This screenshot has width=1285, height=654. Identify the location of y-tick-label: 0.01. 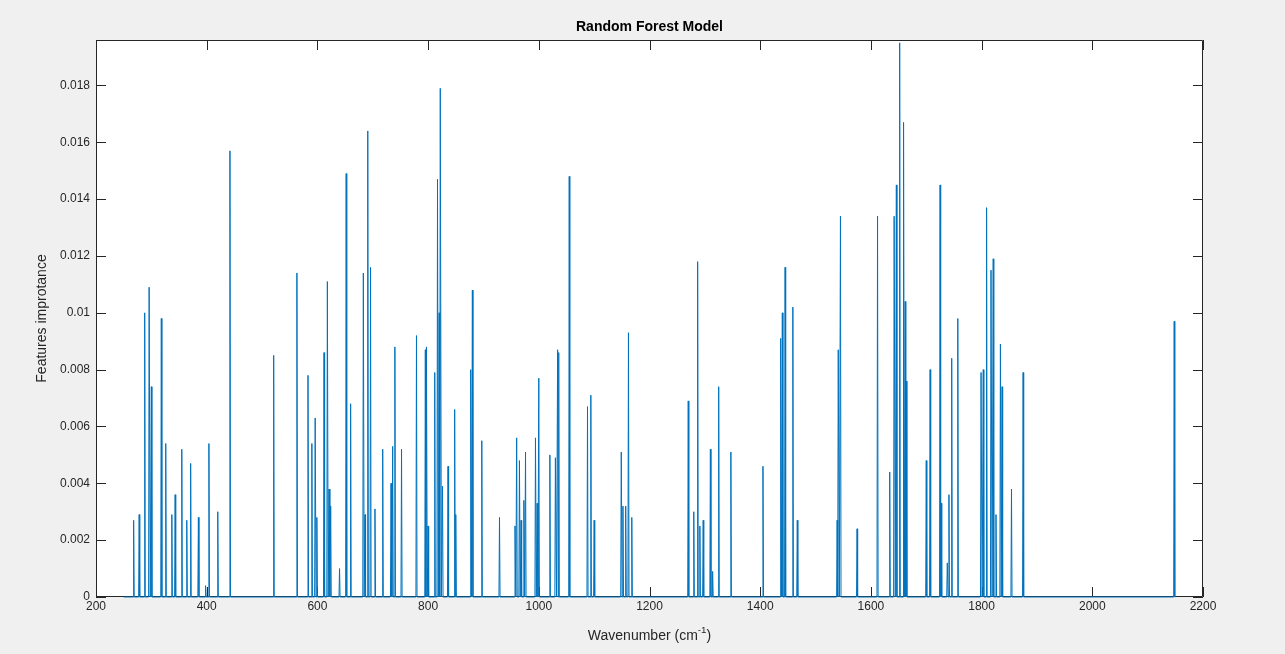
(78, 312).